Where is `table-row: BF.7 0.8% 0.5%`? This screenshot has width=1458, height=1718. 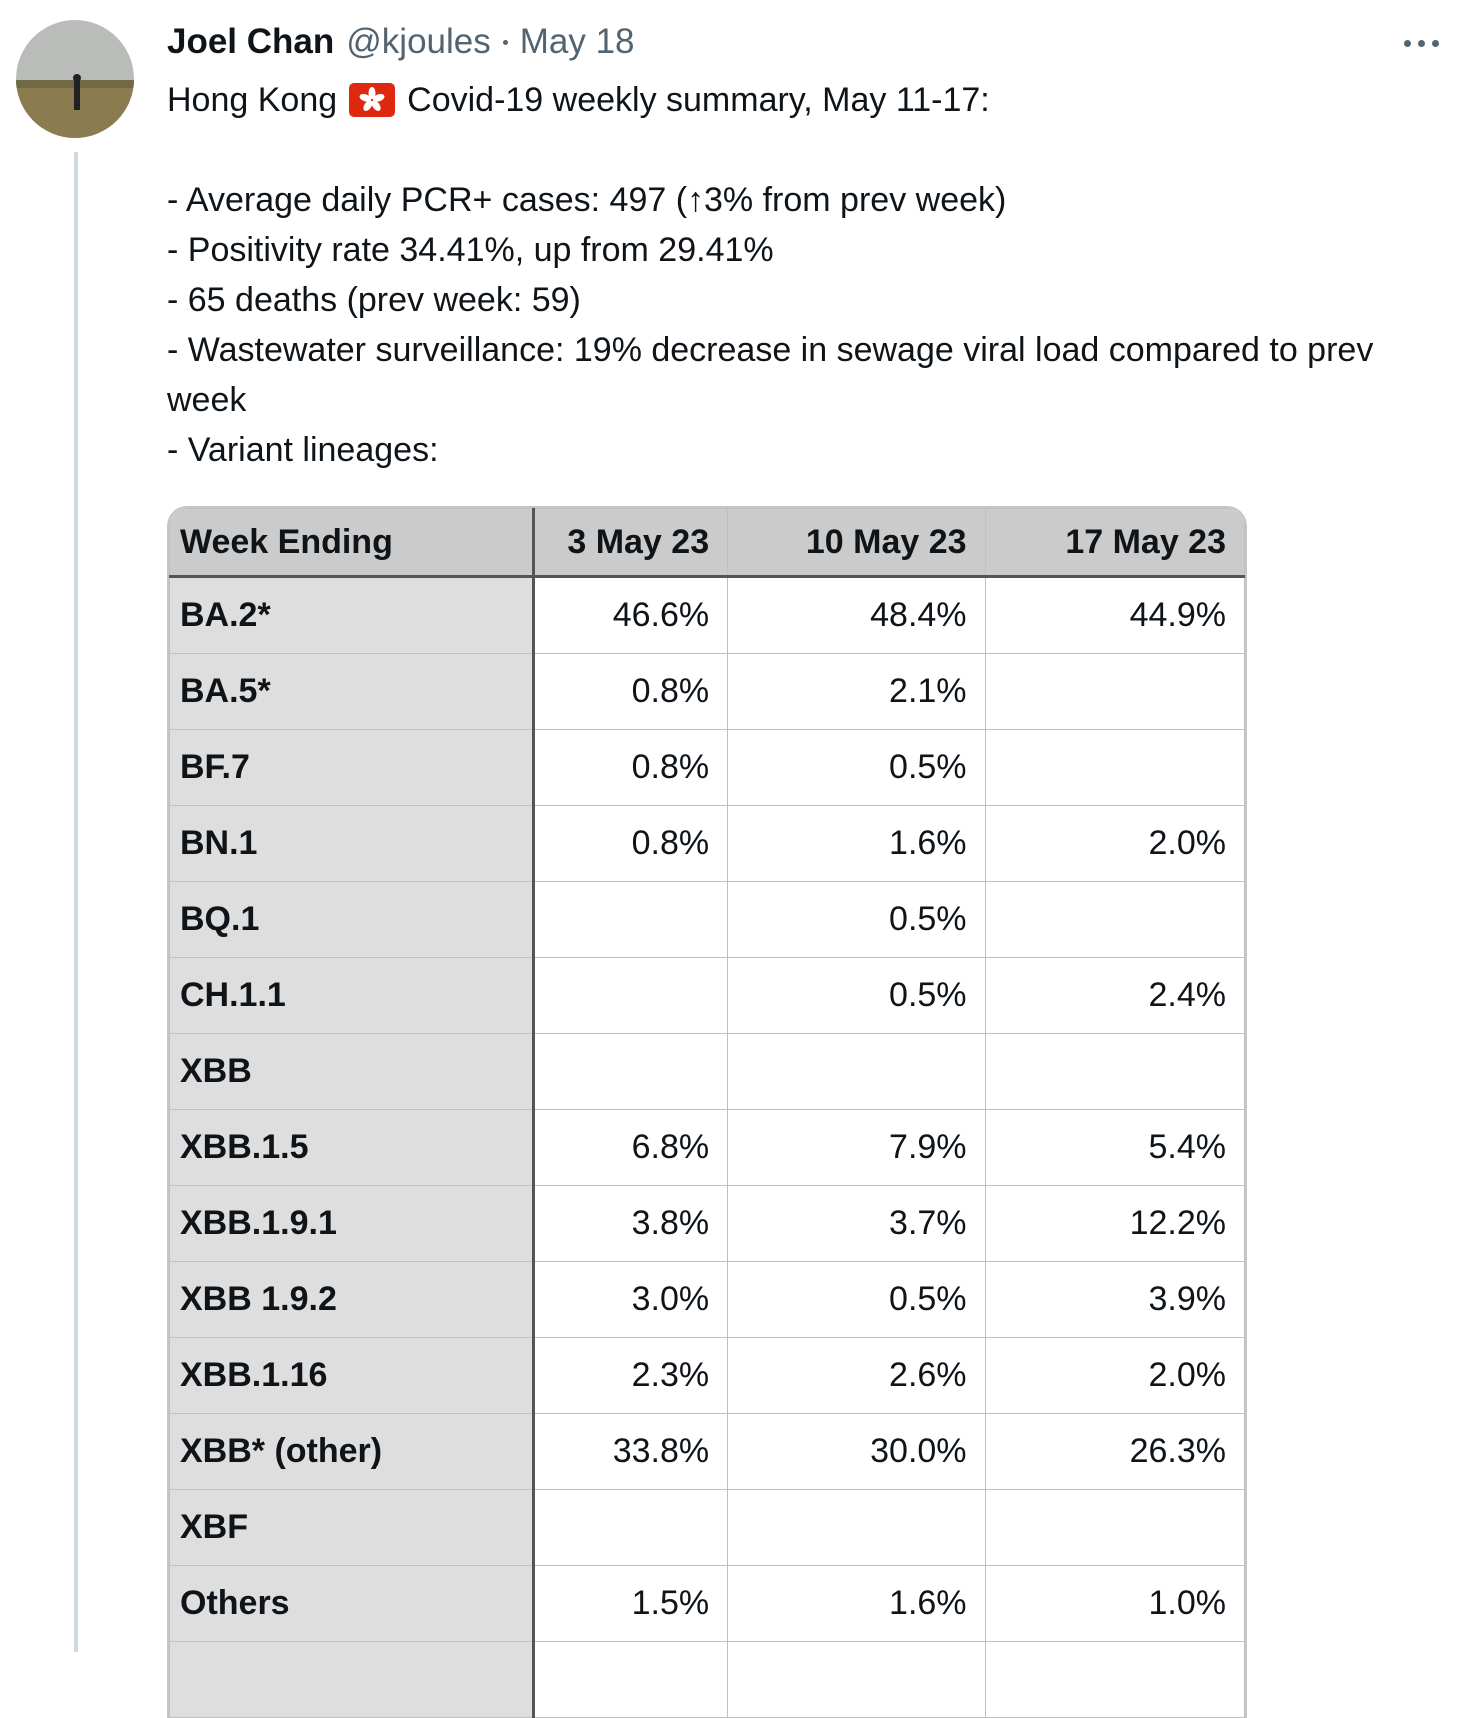 table-row: BF.7 0.8% 0.5% is located at coordinates (707, 767).